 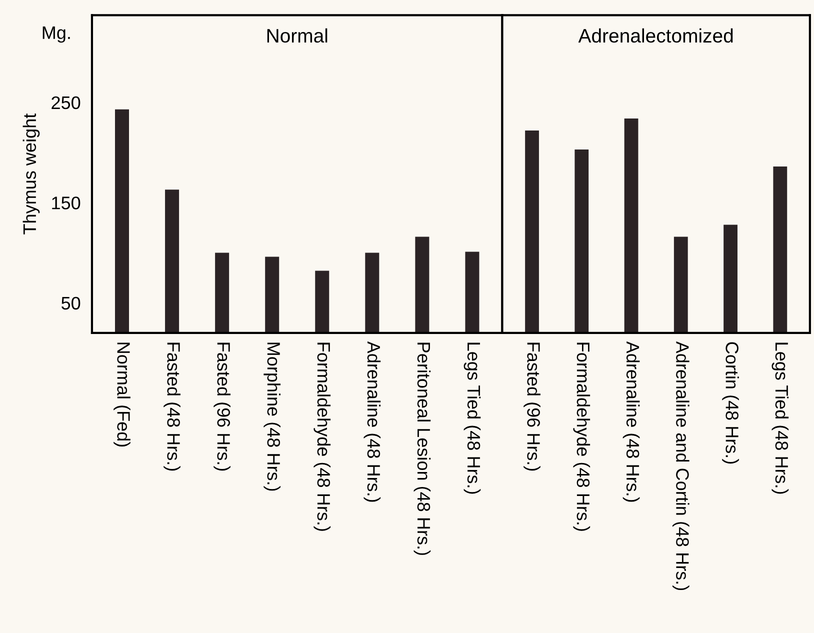 What do you see at coordinates (297, 35) in the screenshot?
I see `text: Normal` at bounding box center [297, 35].